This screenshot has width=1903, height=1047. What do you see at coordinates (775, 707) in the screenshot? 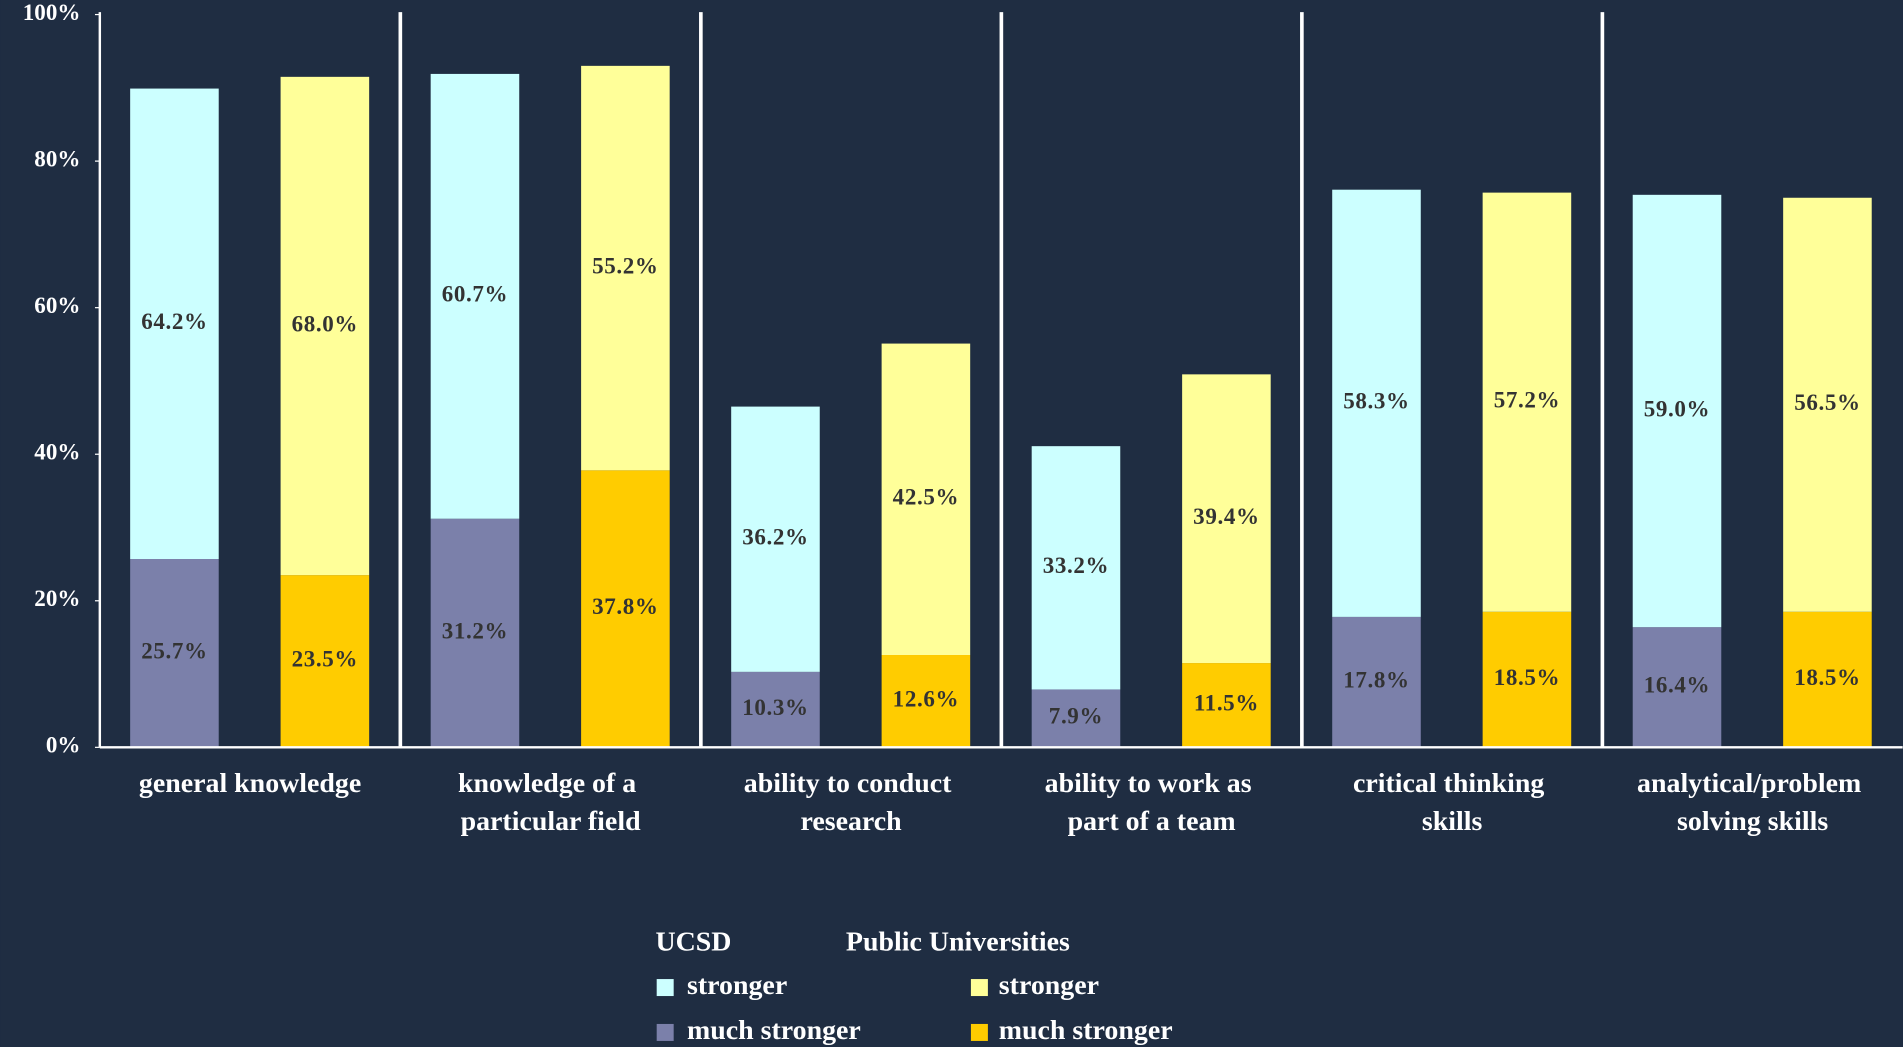
I see `value-label: 10.3%` at bounding box center [775, 707].